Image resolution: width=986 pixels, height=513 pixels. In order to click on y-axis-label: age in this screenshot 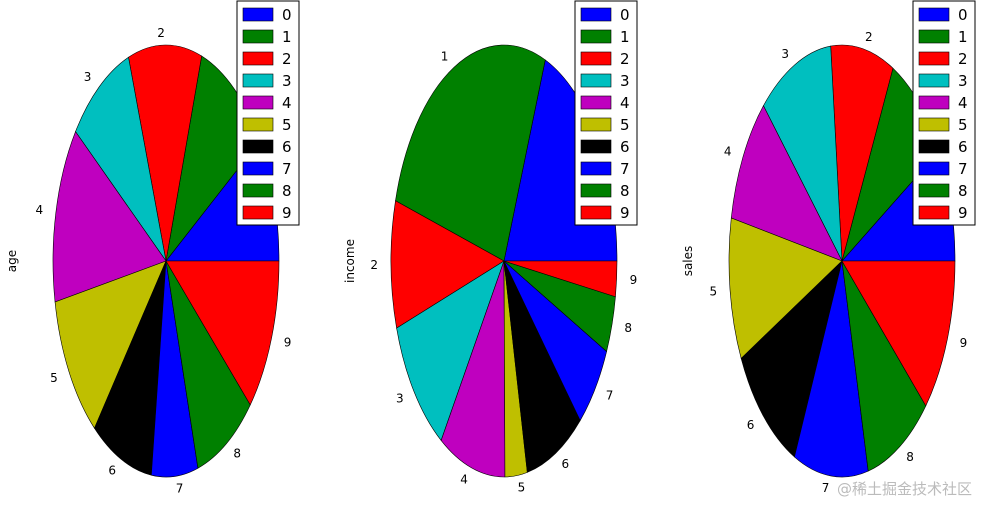, I will do `click(12, 261)`.